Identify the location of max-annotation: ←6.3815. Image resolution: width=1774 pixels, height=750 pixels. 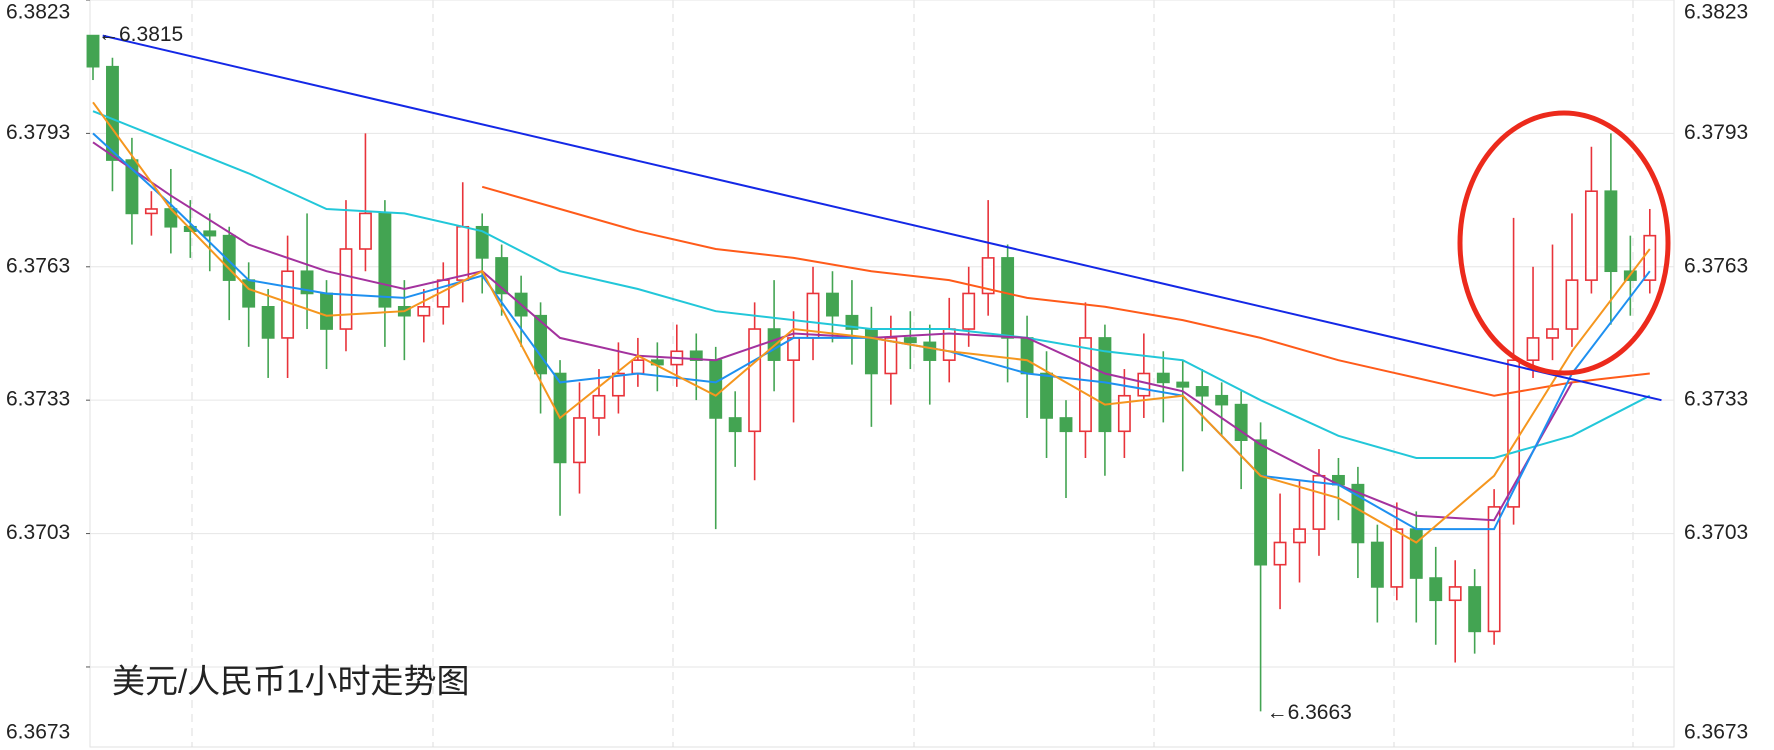
(140, 34).